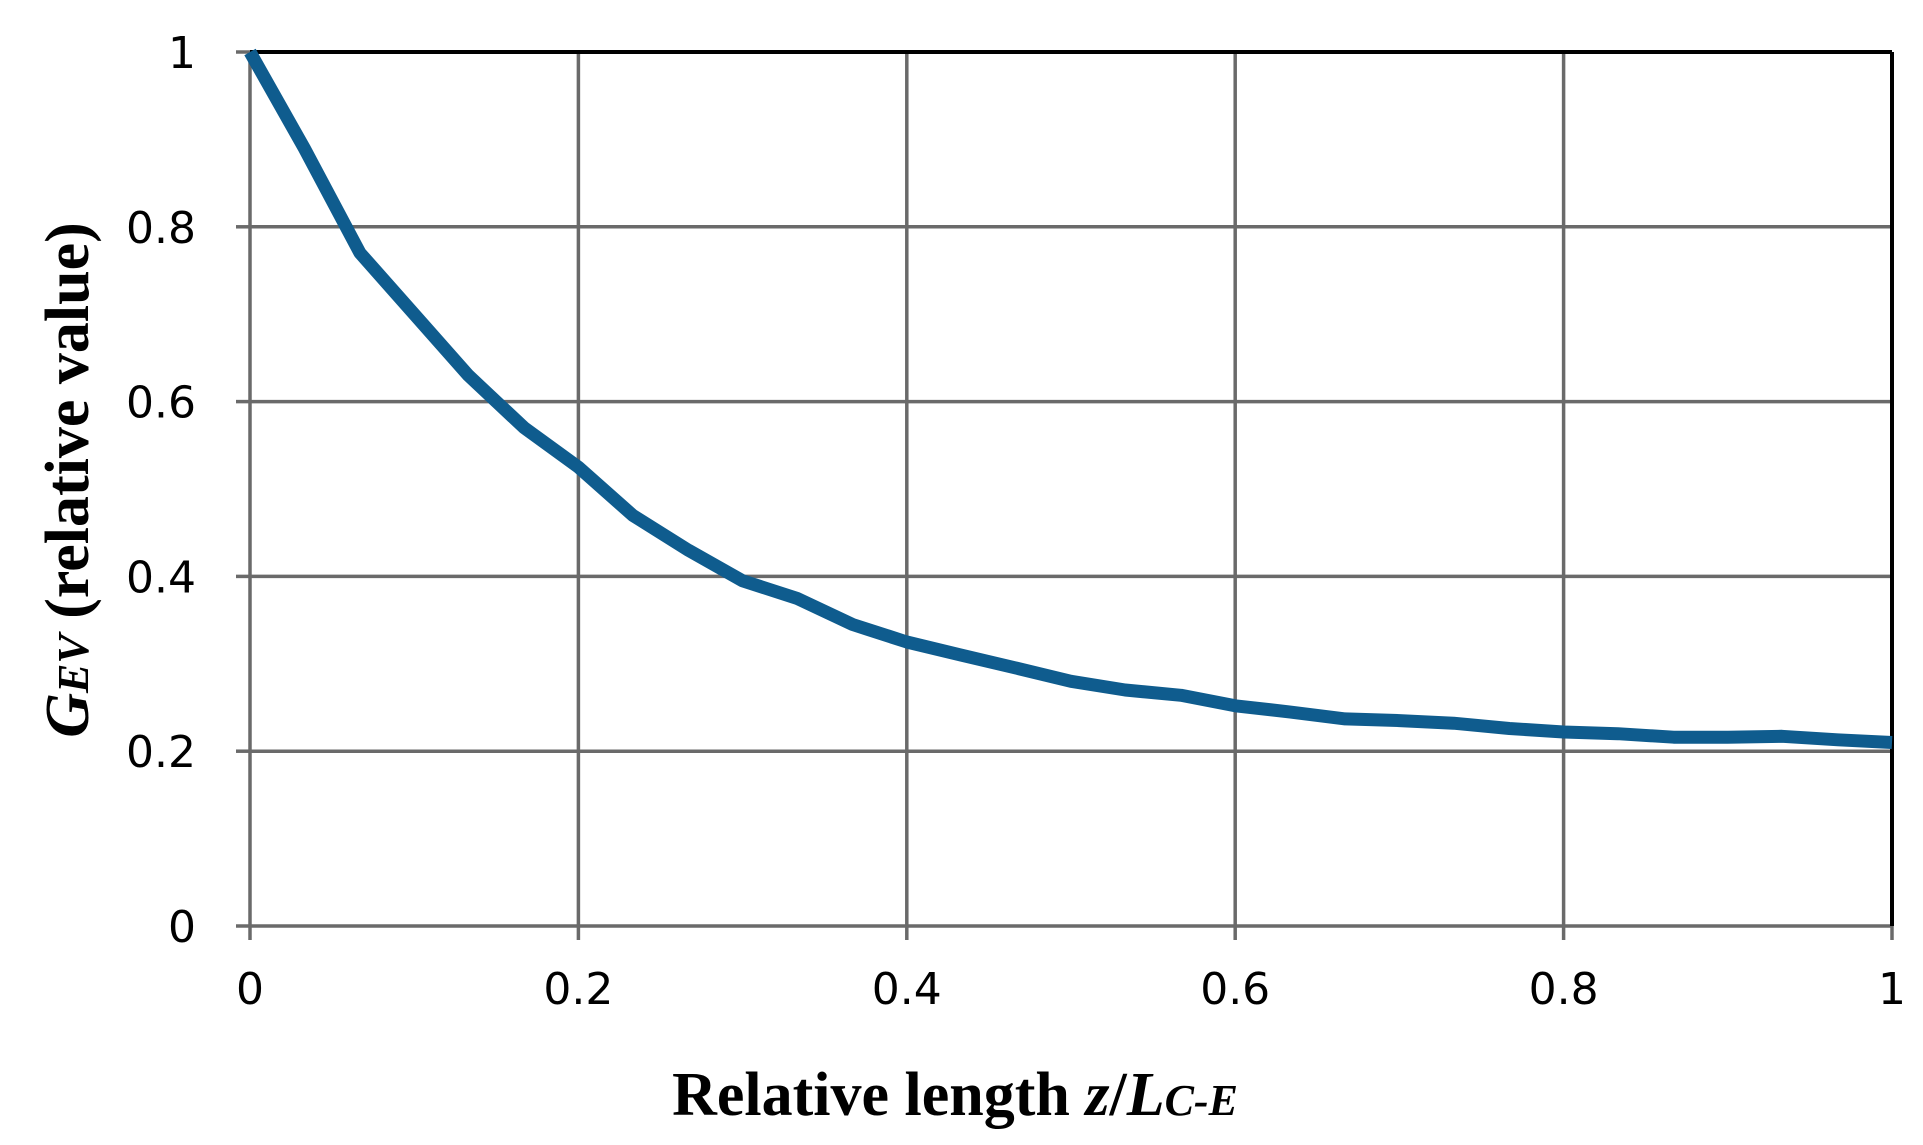  I want to click on y-axis-title-var: G, so click(68, 715).